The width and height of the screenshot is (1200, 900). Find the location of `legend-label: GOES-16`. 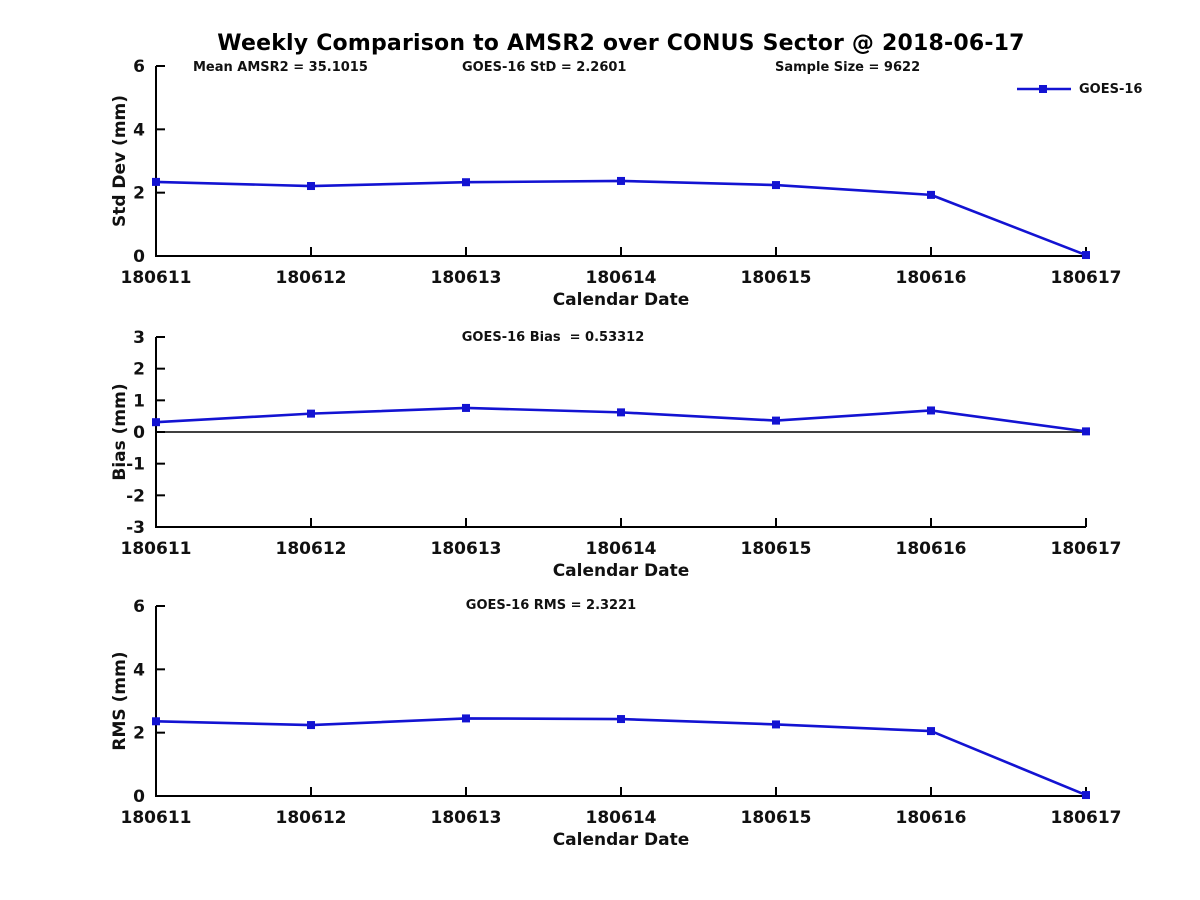

legend-label: GOES-16 is located at coordinates (1111, 89).